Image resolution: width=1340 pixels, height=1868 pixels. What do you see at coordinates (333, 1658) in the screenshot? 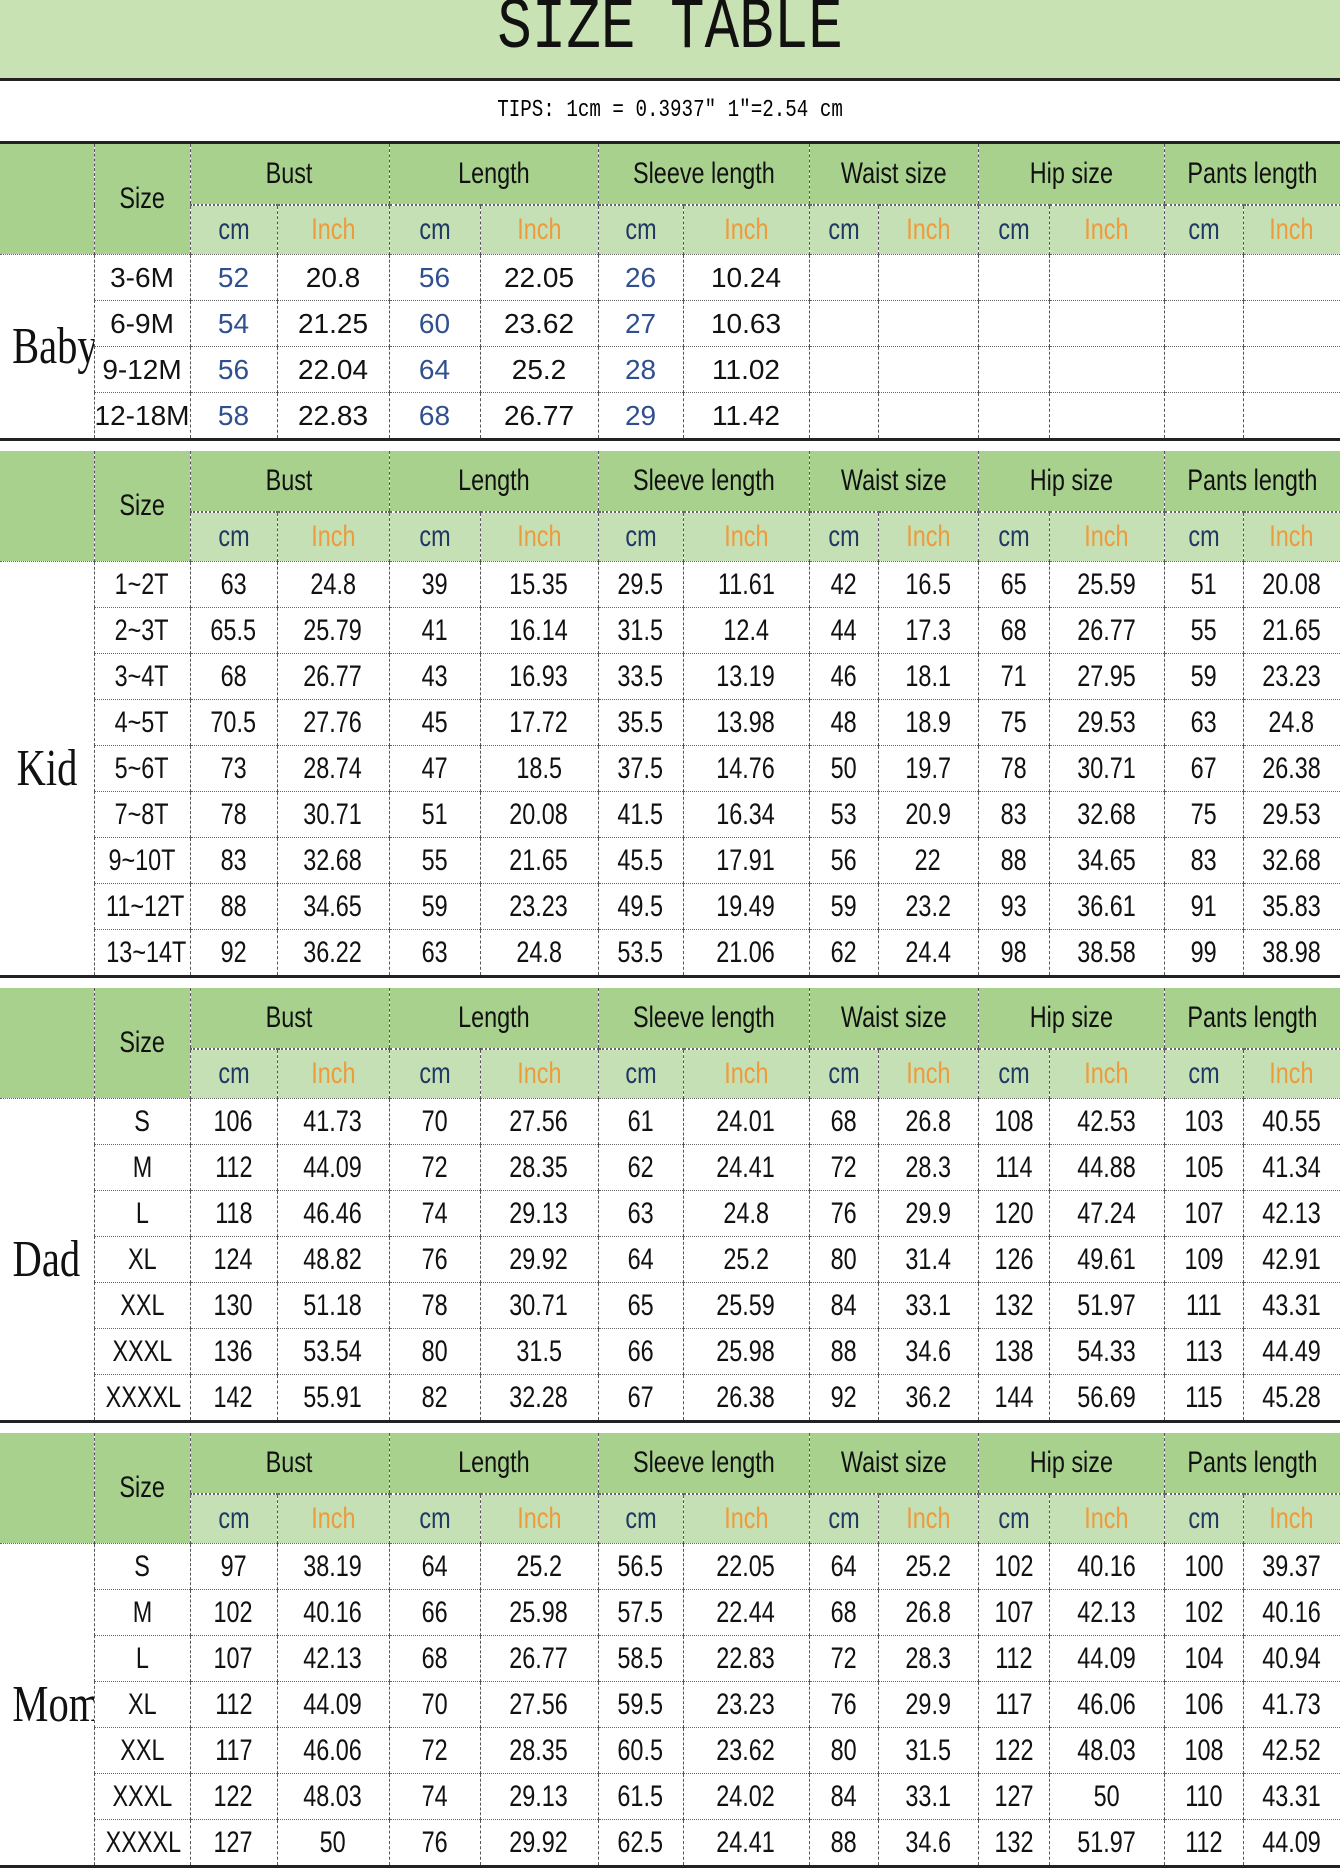
I see `measure-value: 42.13` at bounding box center [333, 1658].